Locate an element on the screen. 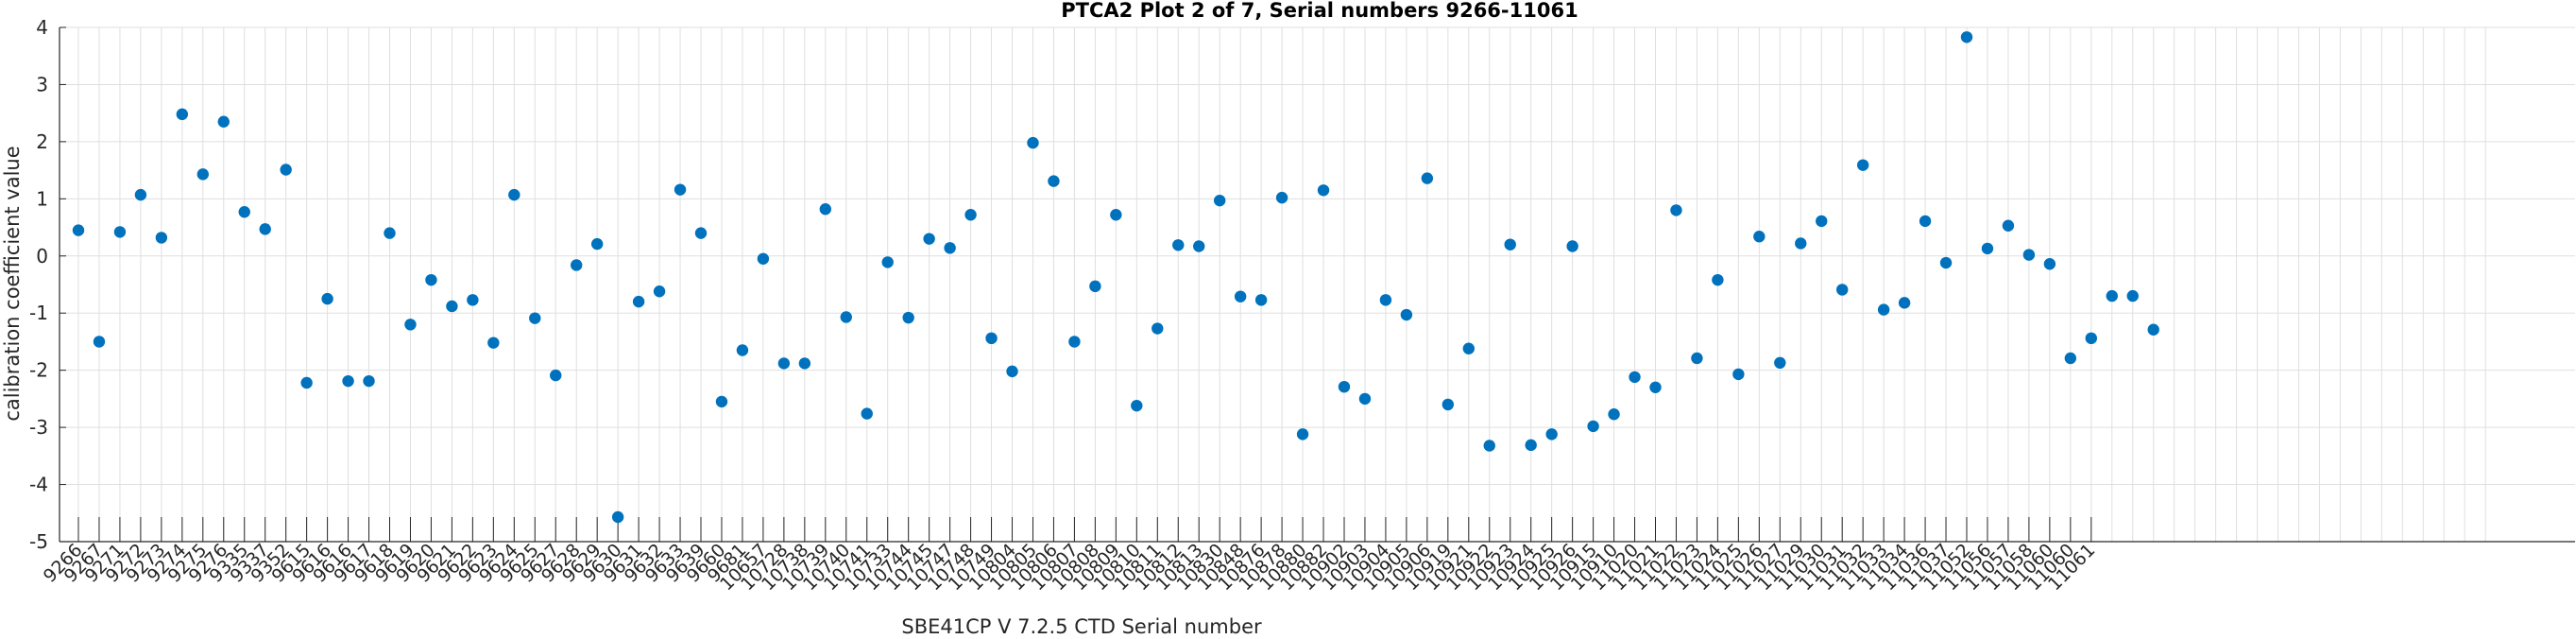  y-axis-label: calibration coefficient value is located at coordinates (12, 283).